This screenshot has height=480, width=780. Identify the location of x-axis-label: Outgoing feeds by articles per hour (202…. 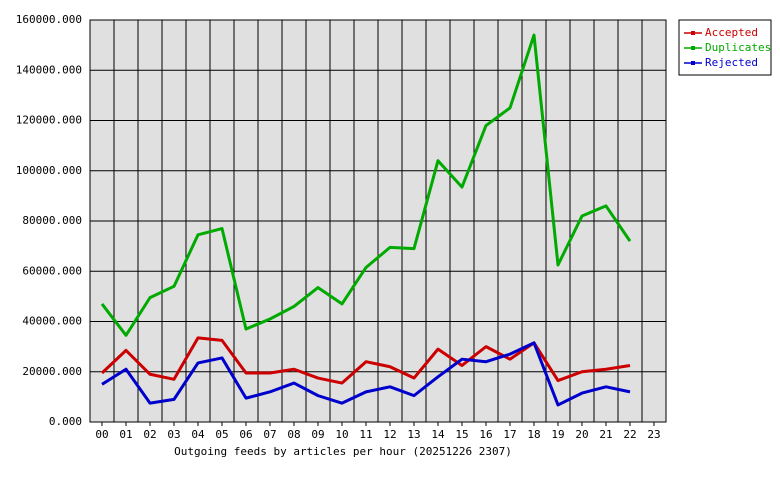
(343, 451).